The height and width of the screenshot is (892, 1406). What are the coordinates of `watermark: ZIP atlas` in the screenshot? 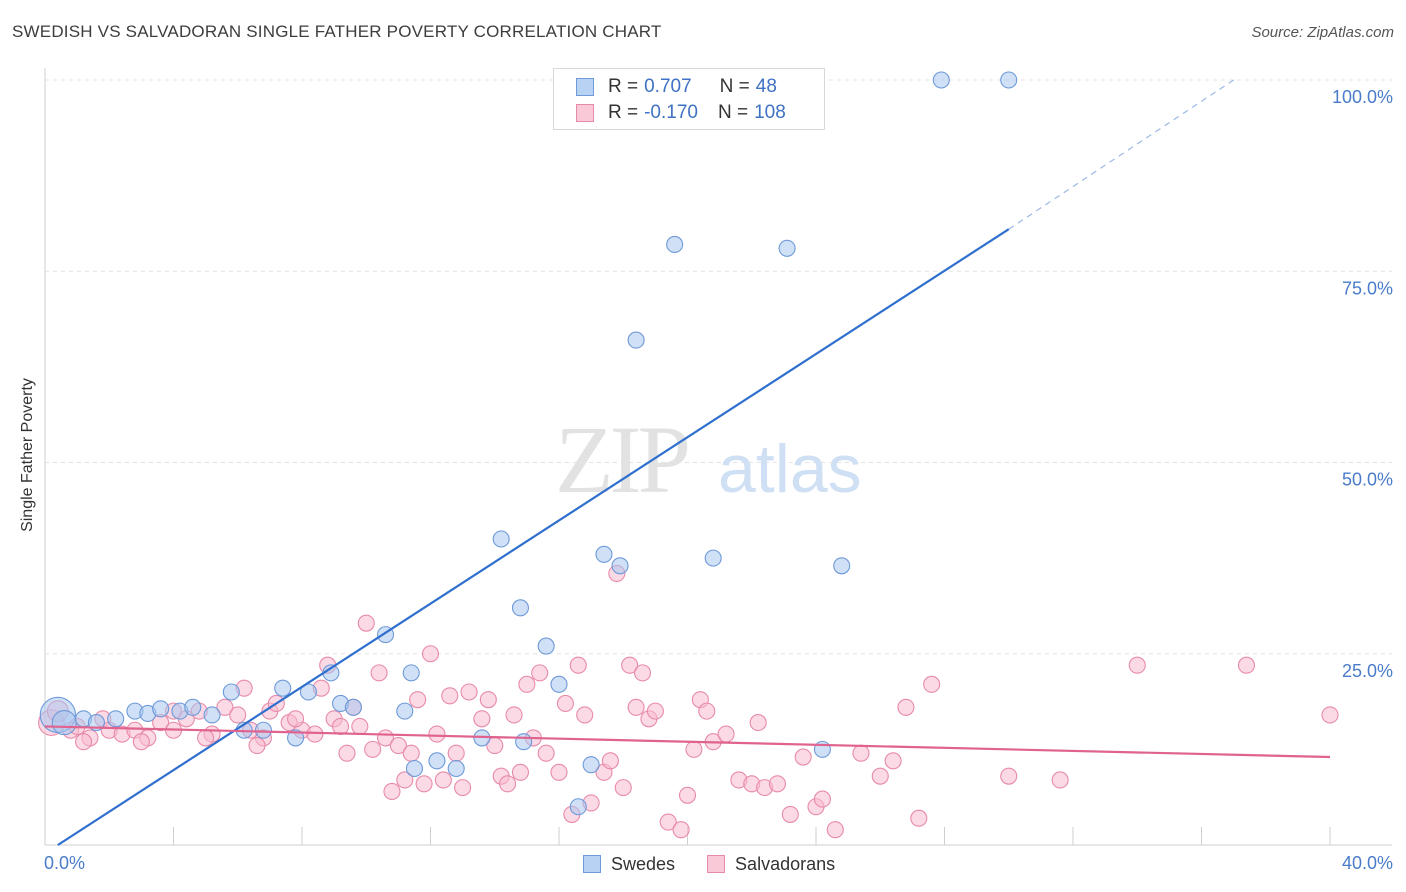 It's located at (708, 459).